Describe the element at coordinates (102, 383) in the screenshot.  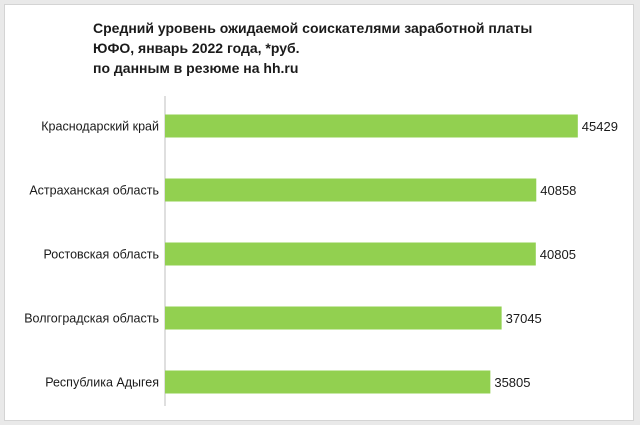
I see `category-label-4: Республика Адыгея` at that location.